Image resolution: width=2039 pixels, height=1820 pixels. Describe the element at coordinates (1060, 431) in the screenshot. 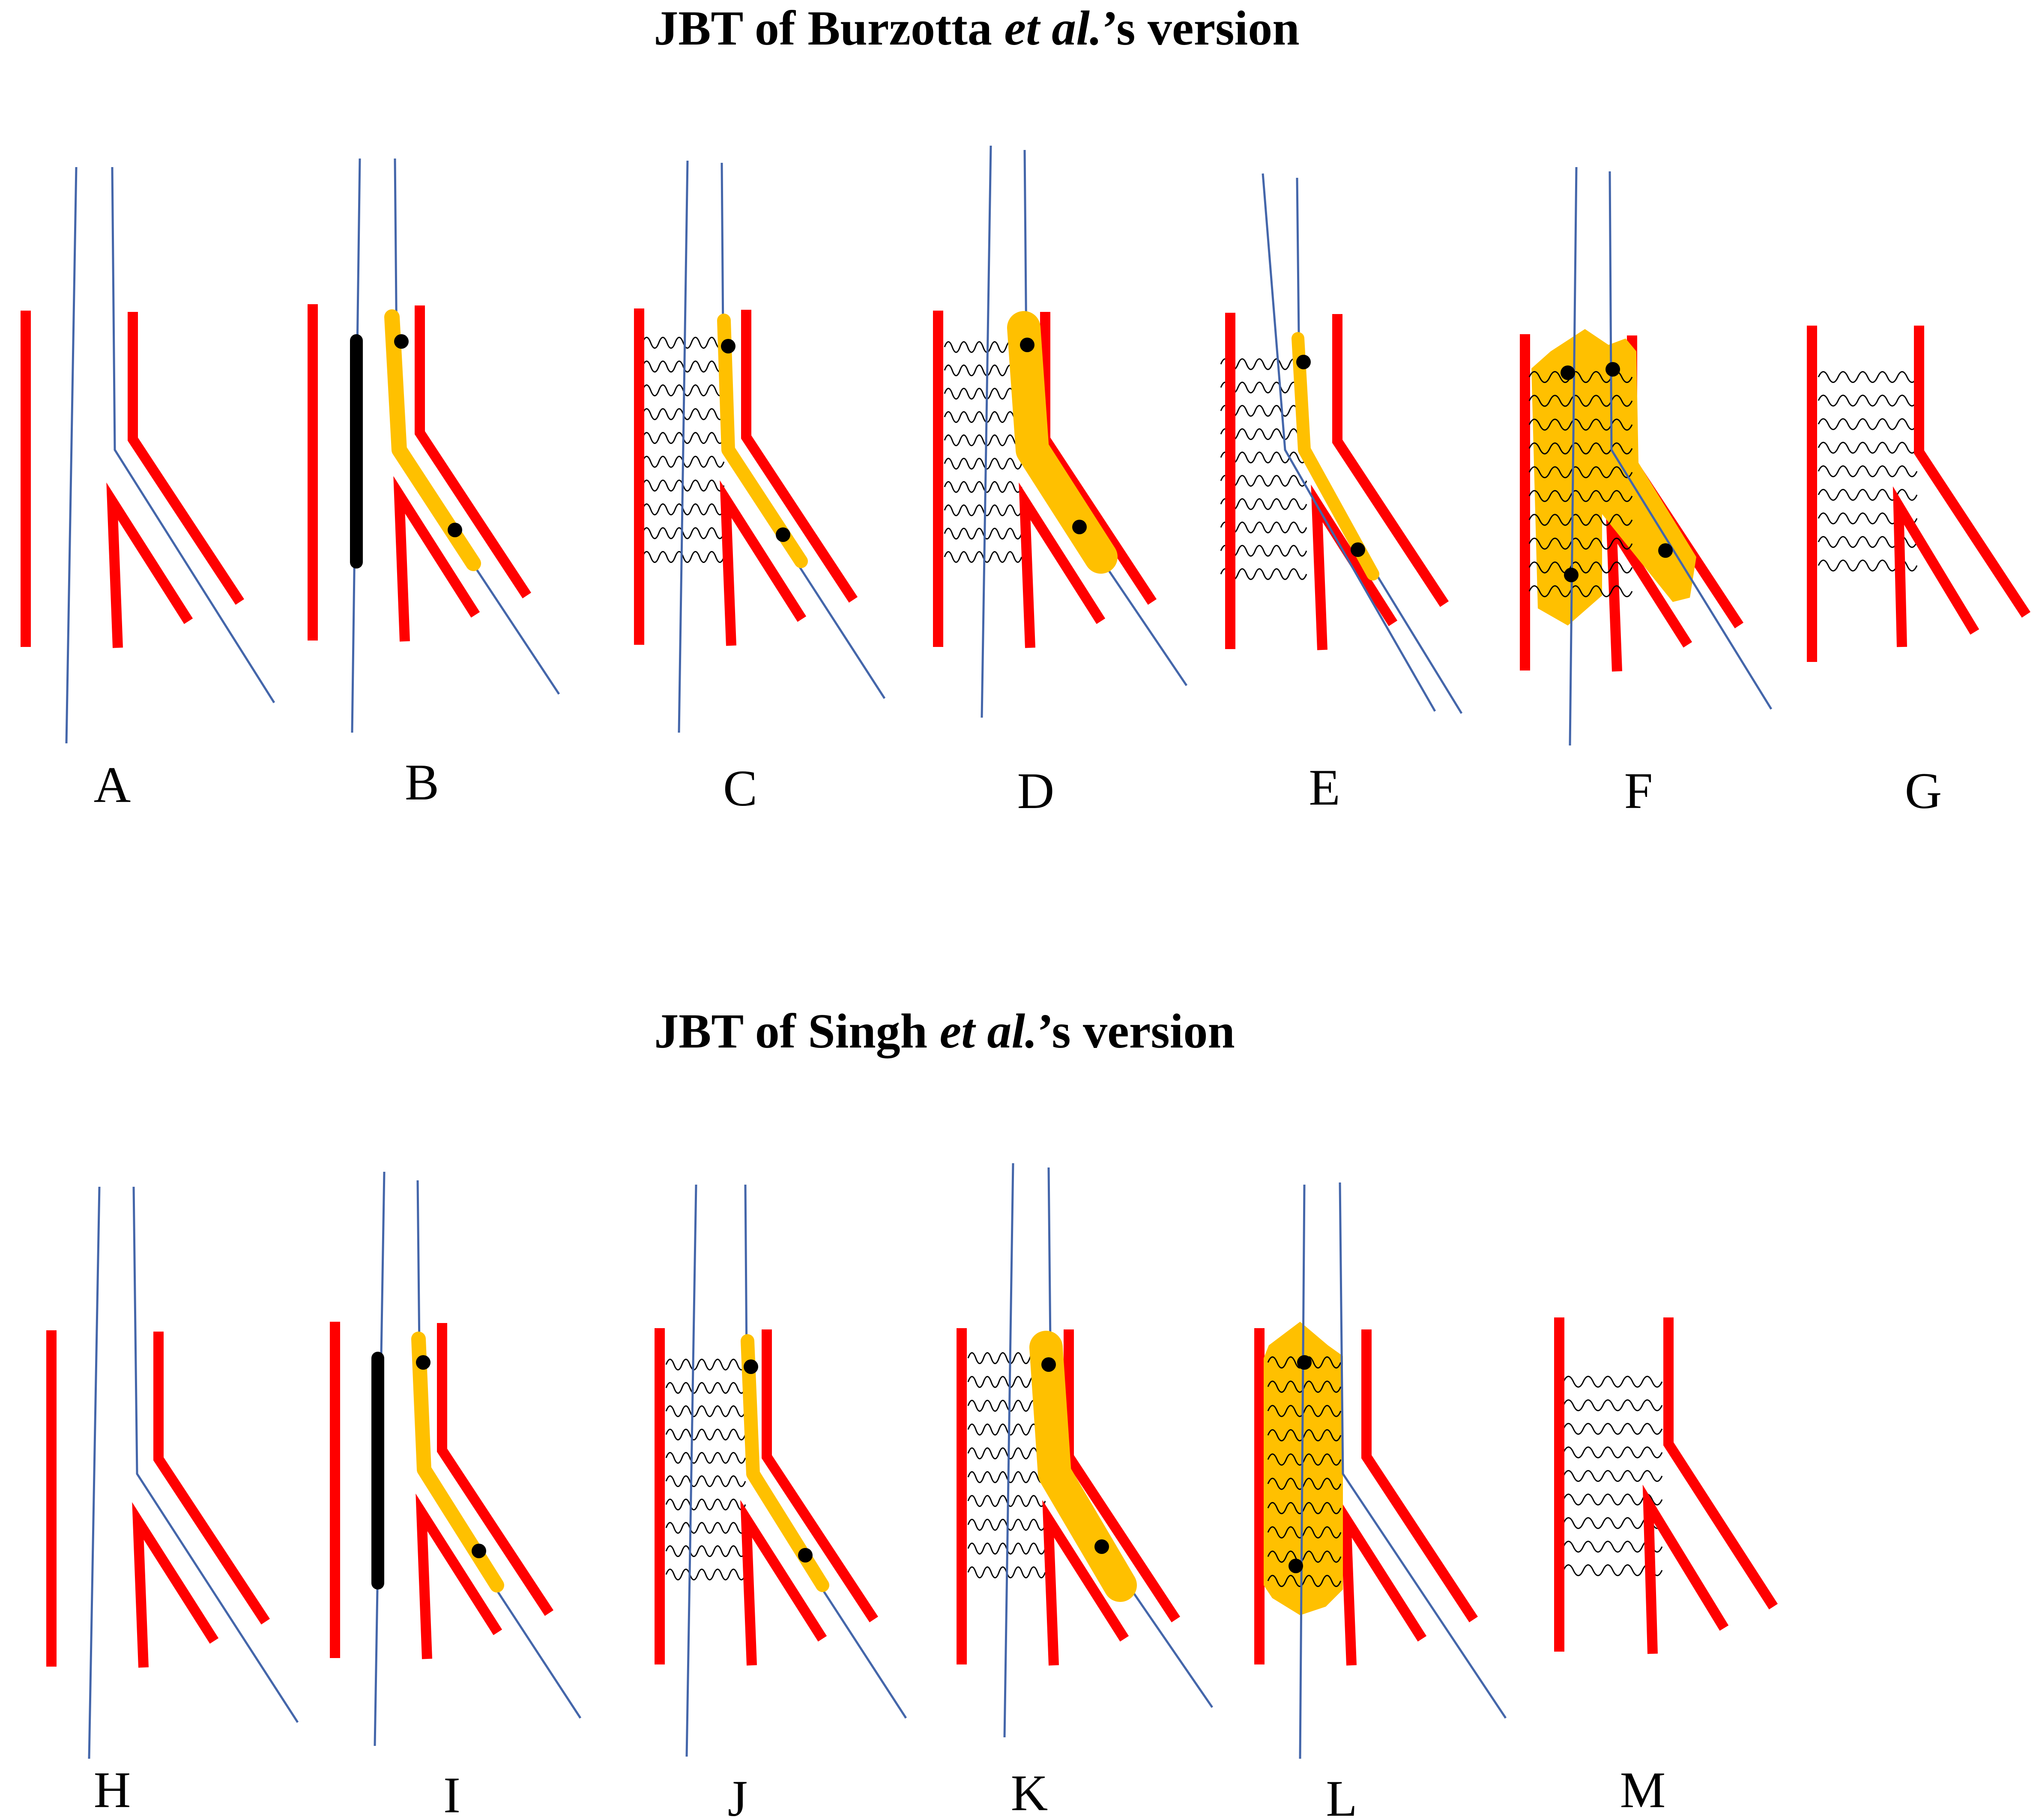

I see `panel-d` at that location.